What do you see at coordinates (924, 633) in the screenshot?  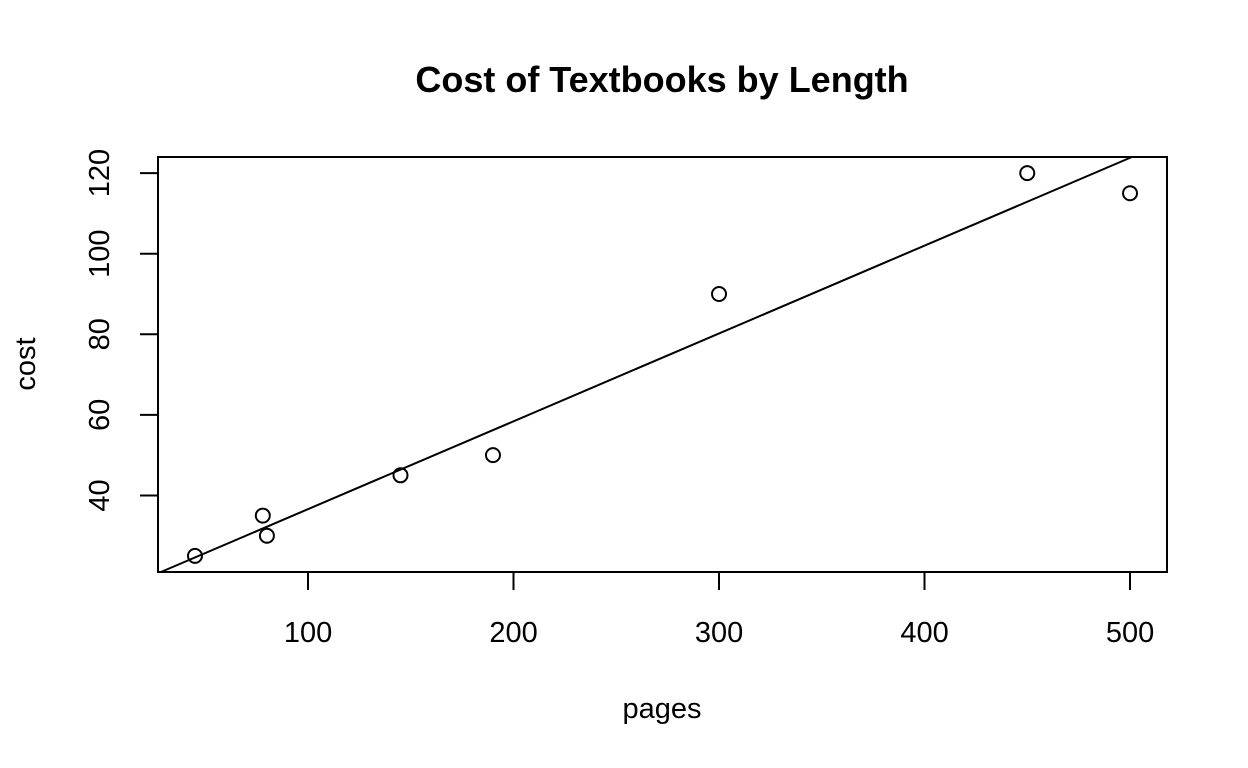 I see `x-tick-label: 400` at bounding box center [924, 633].